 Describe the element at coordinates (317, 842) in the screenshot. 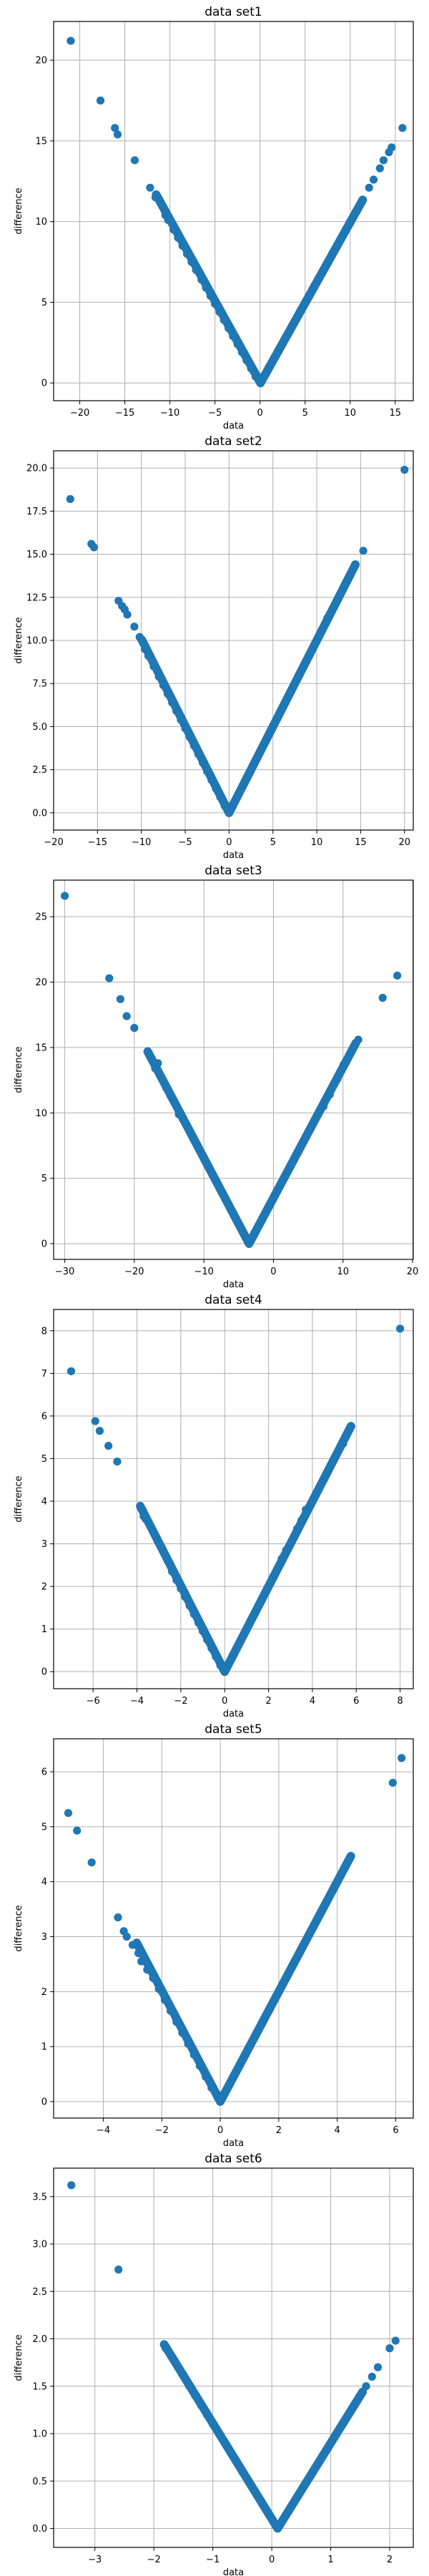

I see `x-tick-label: 10` at that location.